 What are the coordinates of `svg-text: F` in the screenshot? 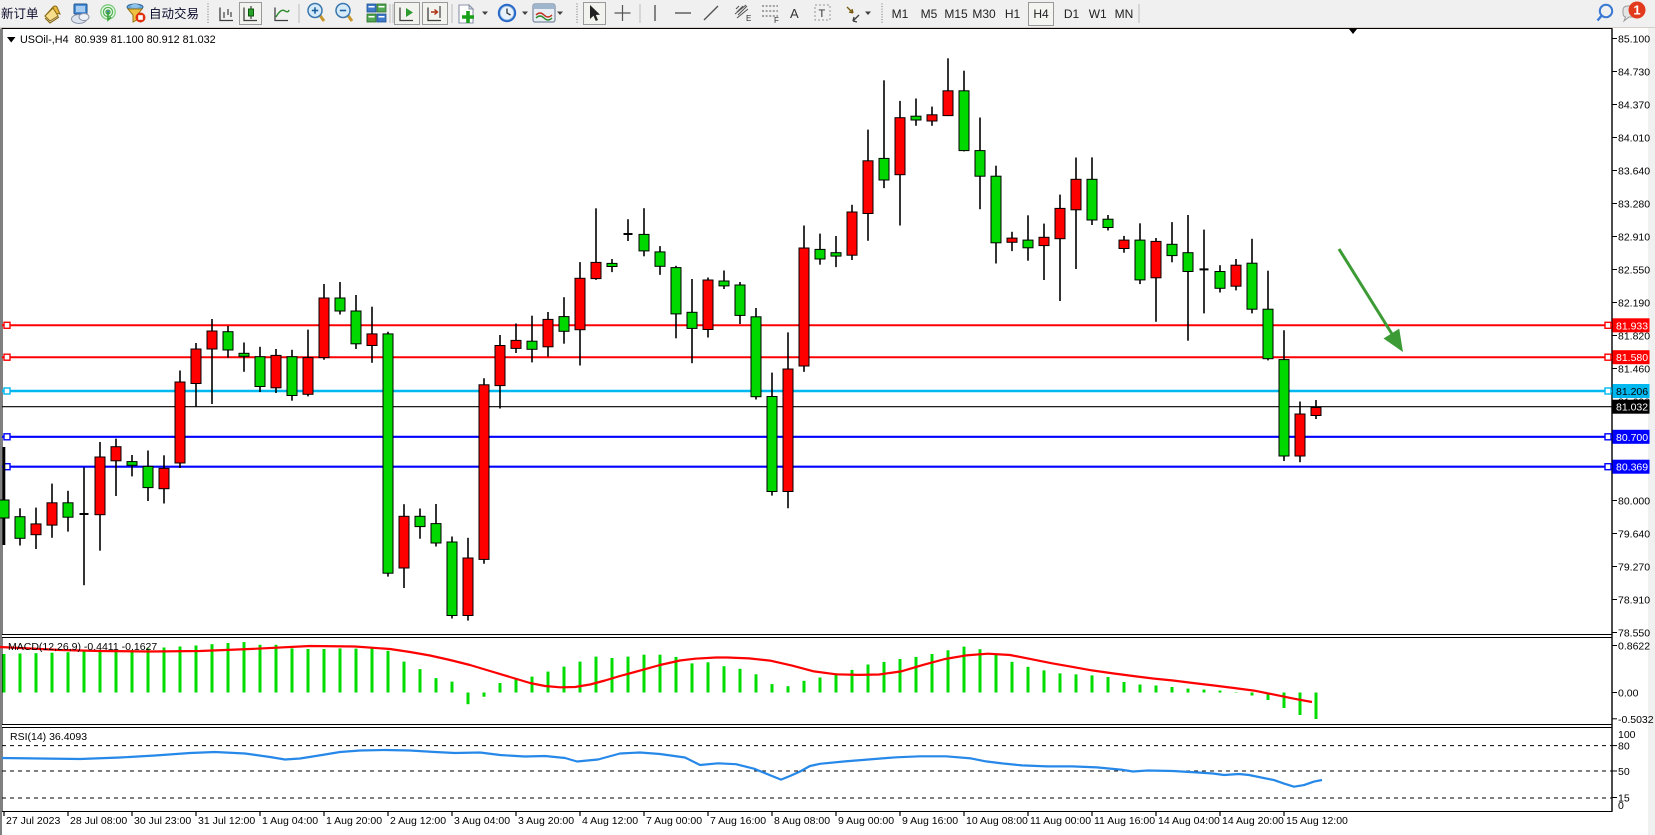 It's located at (776, 20).